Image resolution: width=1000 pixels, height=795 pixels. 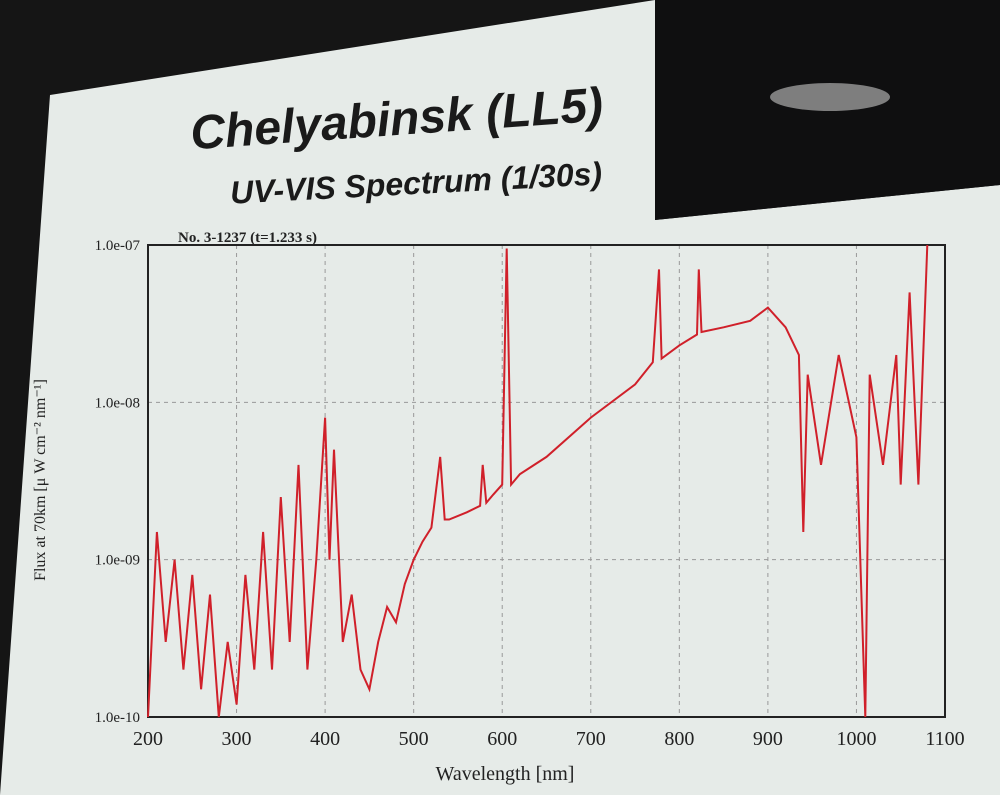 I want to click on y-tick-label: 1.0e-07, so click(x=118, y=246).